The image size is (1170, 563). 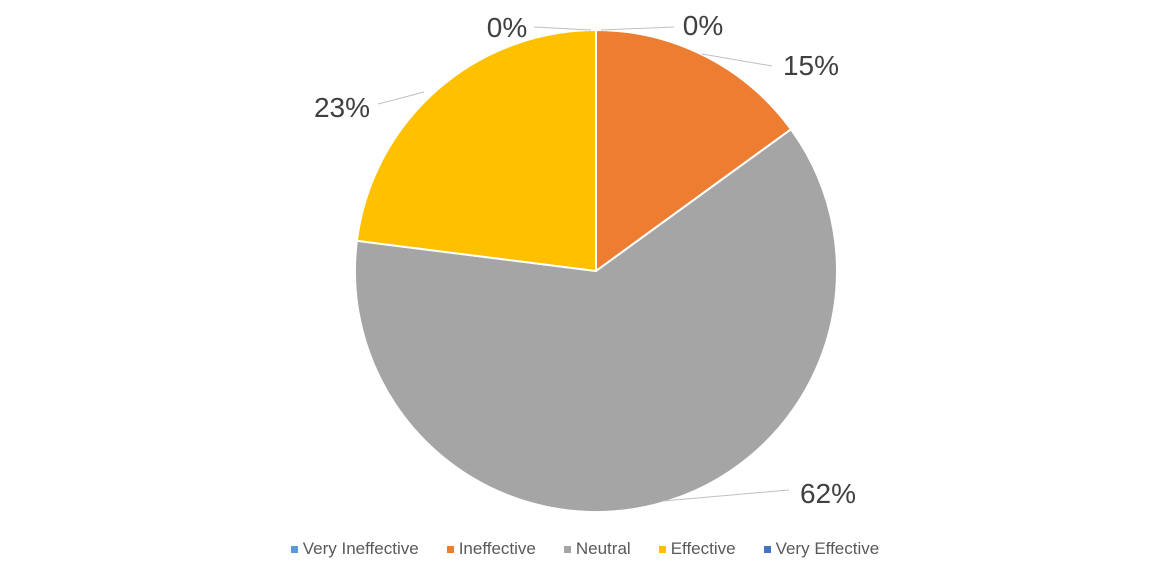 What do you see at coordinates (567, 549) in the screenshot?
I see `legend-swatch-neutral` at bounding box center [567, 549].